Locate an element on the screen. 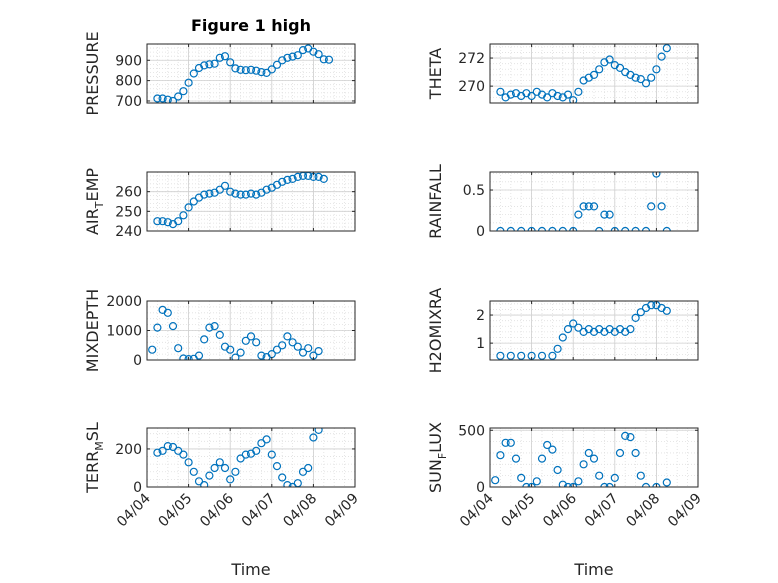 The image size is (778, 583). y-tick-label: 800 is located at coordinates (128, 82).